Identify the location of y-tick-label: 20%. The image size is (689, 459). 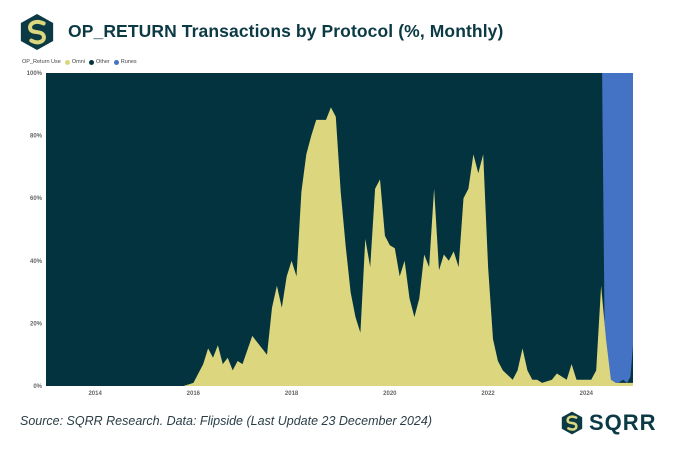
(36, 324).